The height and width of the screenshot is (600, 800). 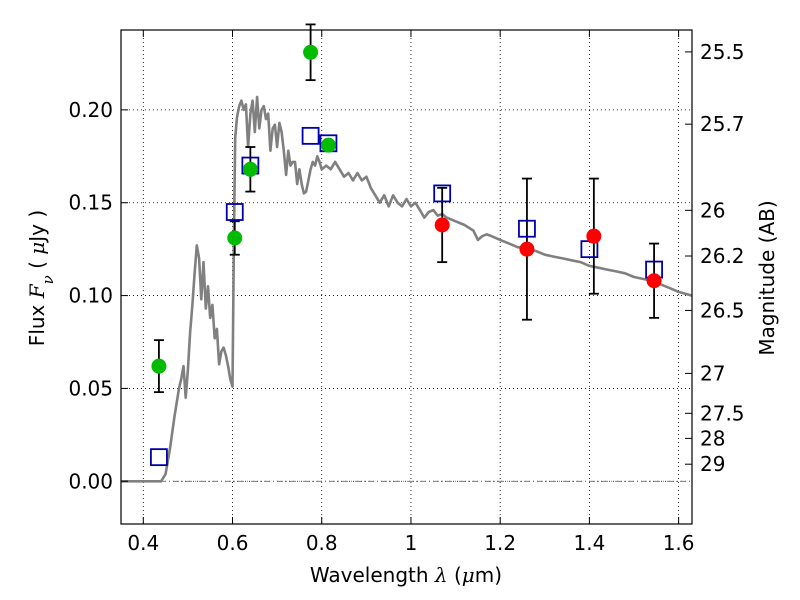 I want to click on y-axis-symbol: F, so click(x=37, y=291).